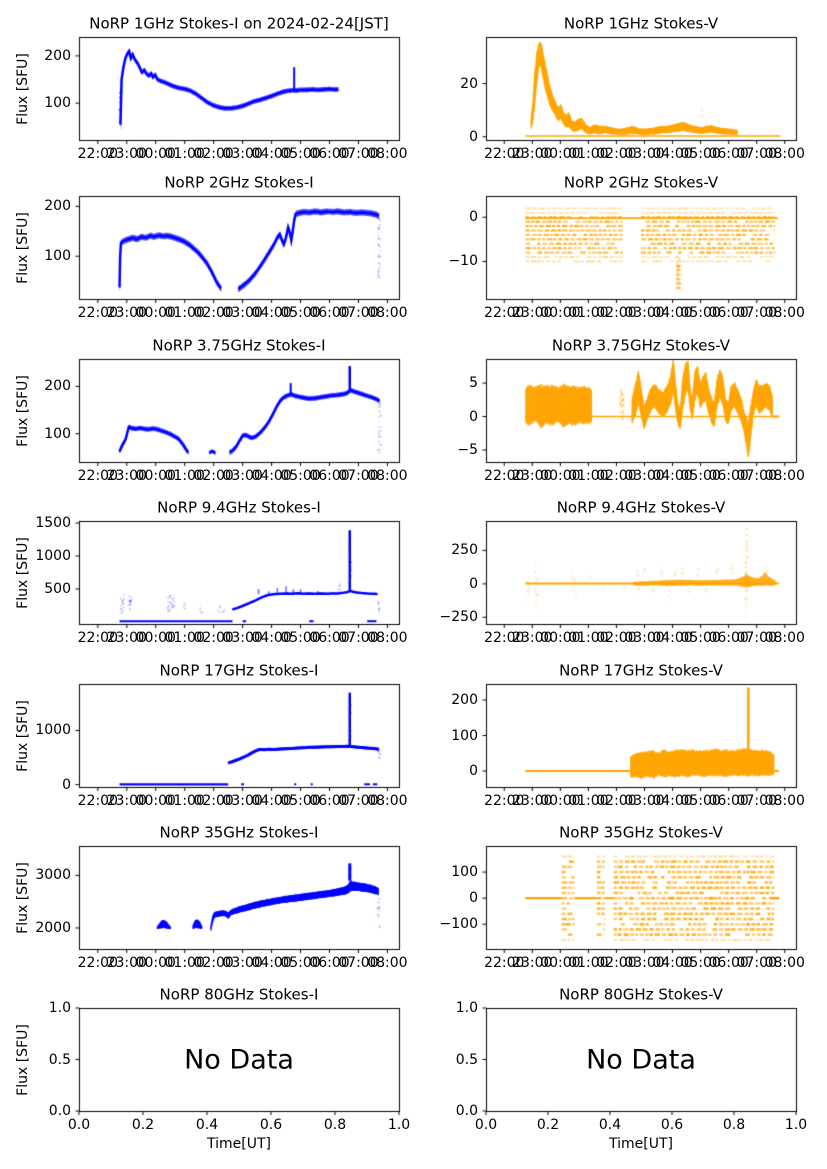 This screenshot has width=827, height=1169. Describe the element at coordinates (784, 638) in the screenshot. I see `x-tick-9_4ghz-v-10: 08:00` at that location.